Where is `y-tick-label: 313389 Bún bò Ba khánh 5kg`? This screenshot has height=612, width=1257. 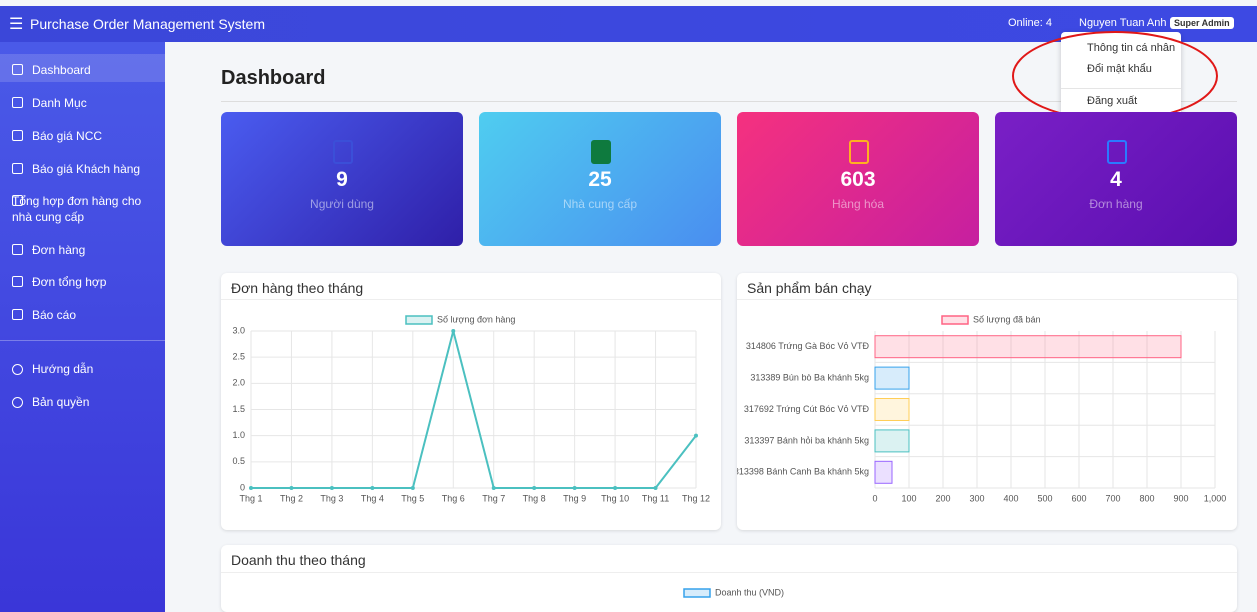
y-tick-label: 313389 Bún bò Ba khánh 5kg is located at coordinates (809, 377).